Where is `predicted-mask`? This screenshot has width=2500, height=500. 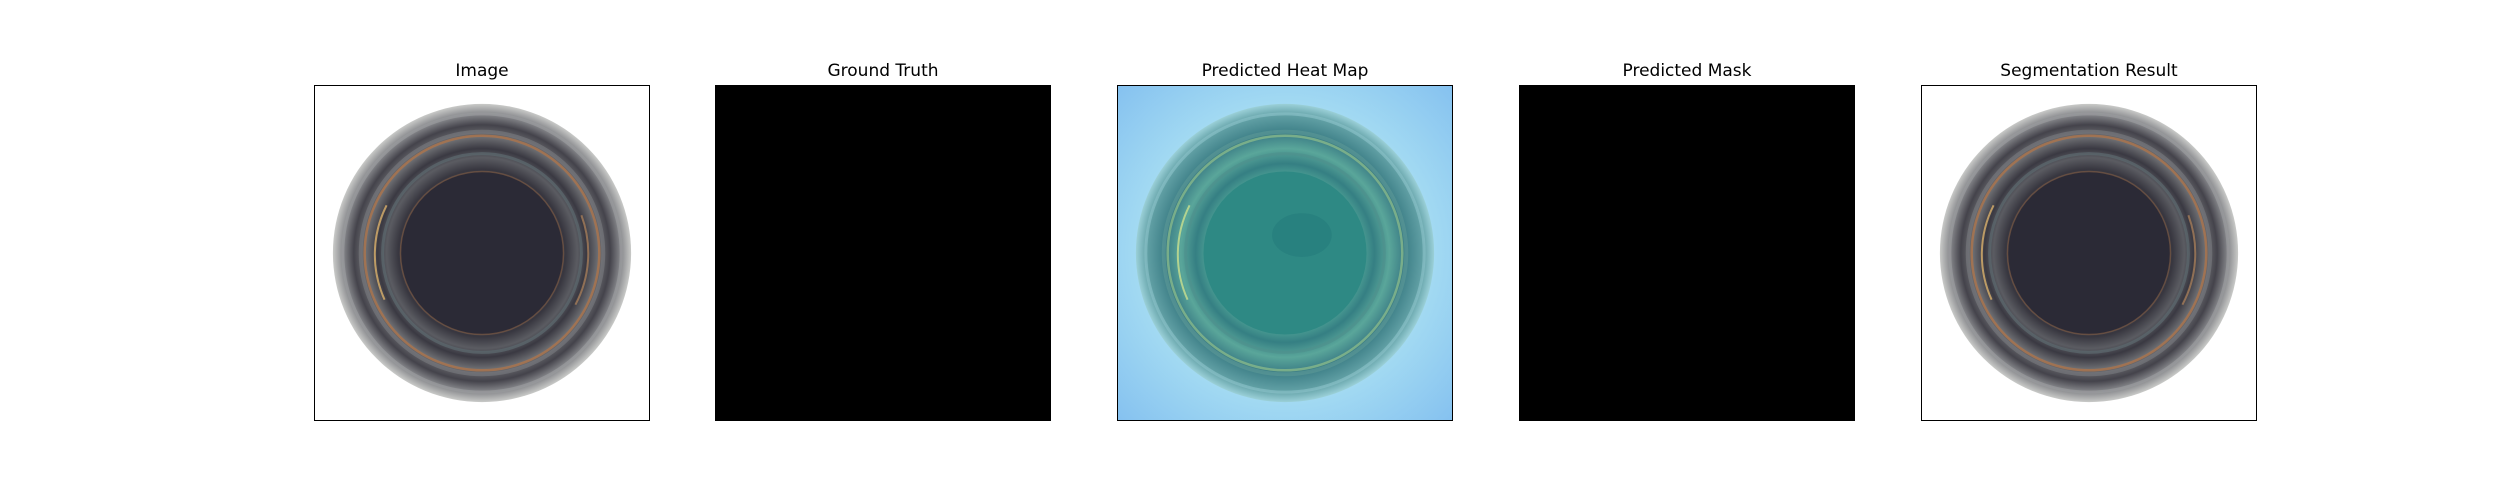
predicted-mask is located at coordinates (1687, 253).